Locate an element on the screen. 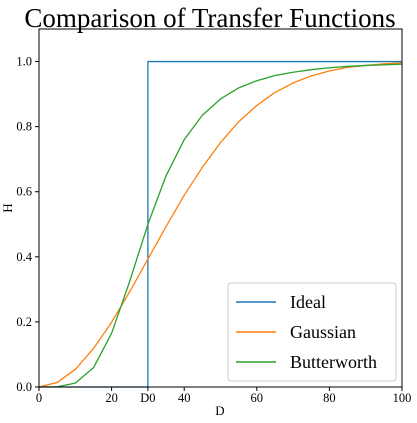 This screenshot has width=417, height=423. y-tick-1.0-label: 1.0 is located at coordinates (24, 62).